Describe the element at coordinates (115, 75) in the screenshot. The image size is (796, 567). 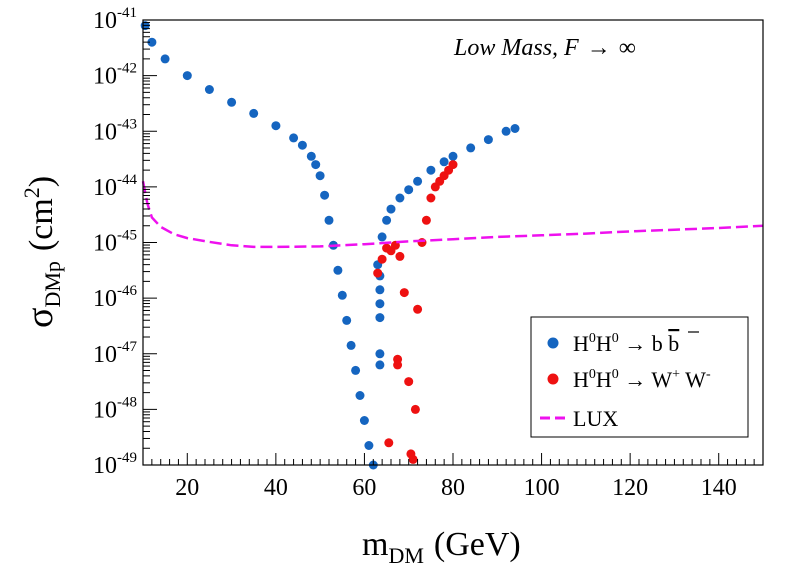
I see `y-tick-label: 10-42` at that location.